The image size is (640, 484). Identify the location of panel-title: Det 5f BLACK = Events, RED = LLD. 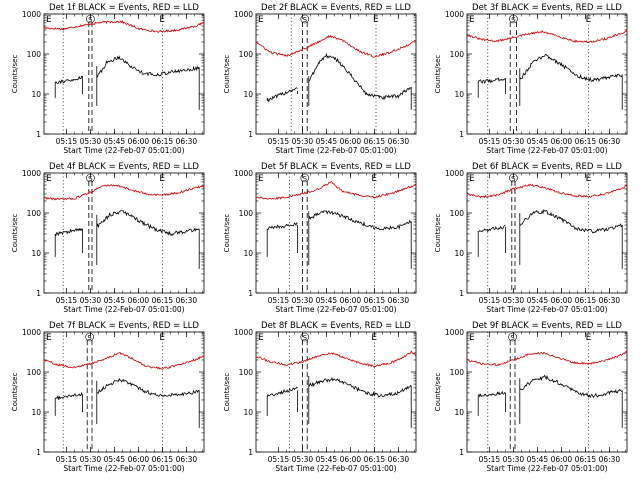
(336, 167).